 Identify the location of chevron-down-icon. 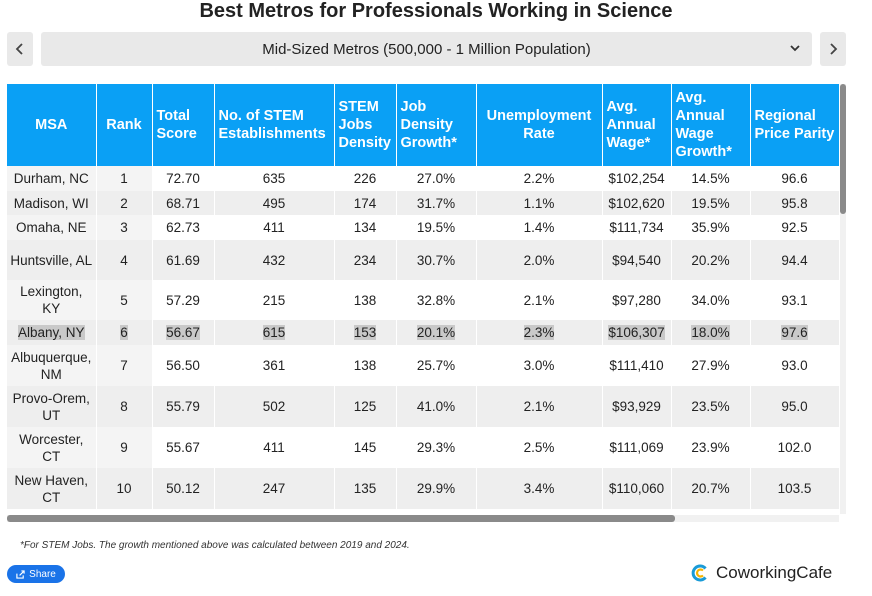
(795, 48).